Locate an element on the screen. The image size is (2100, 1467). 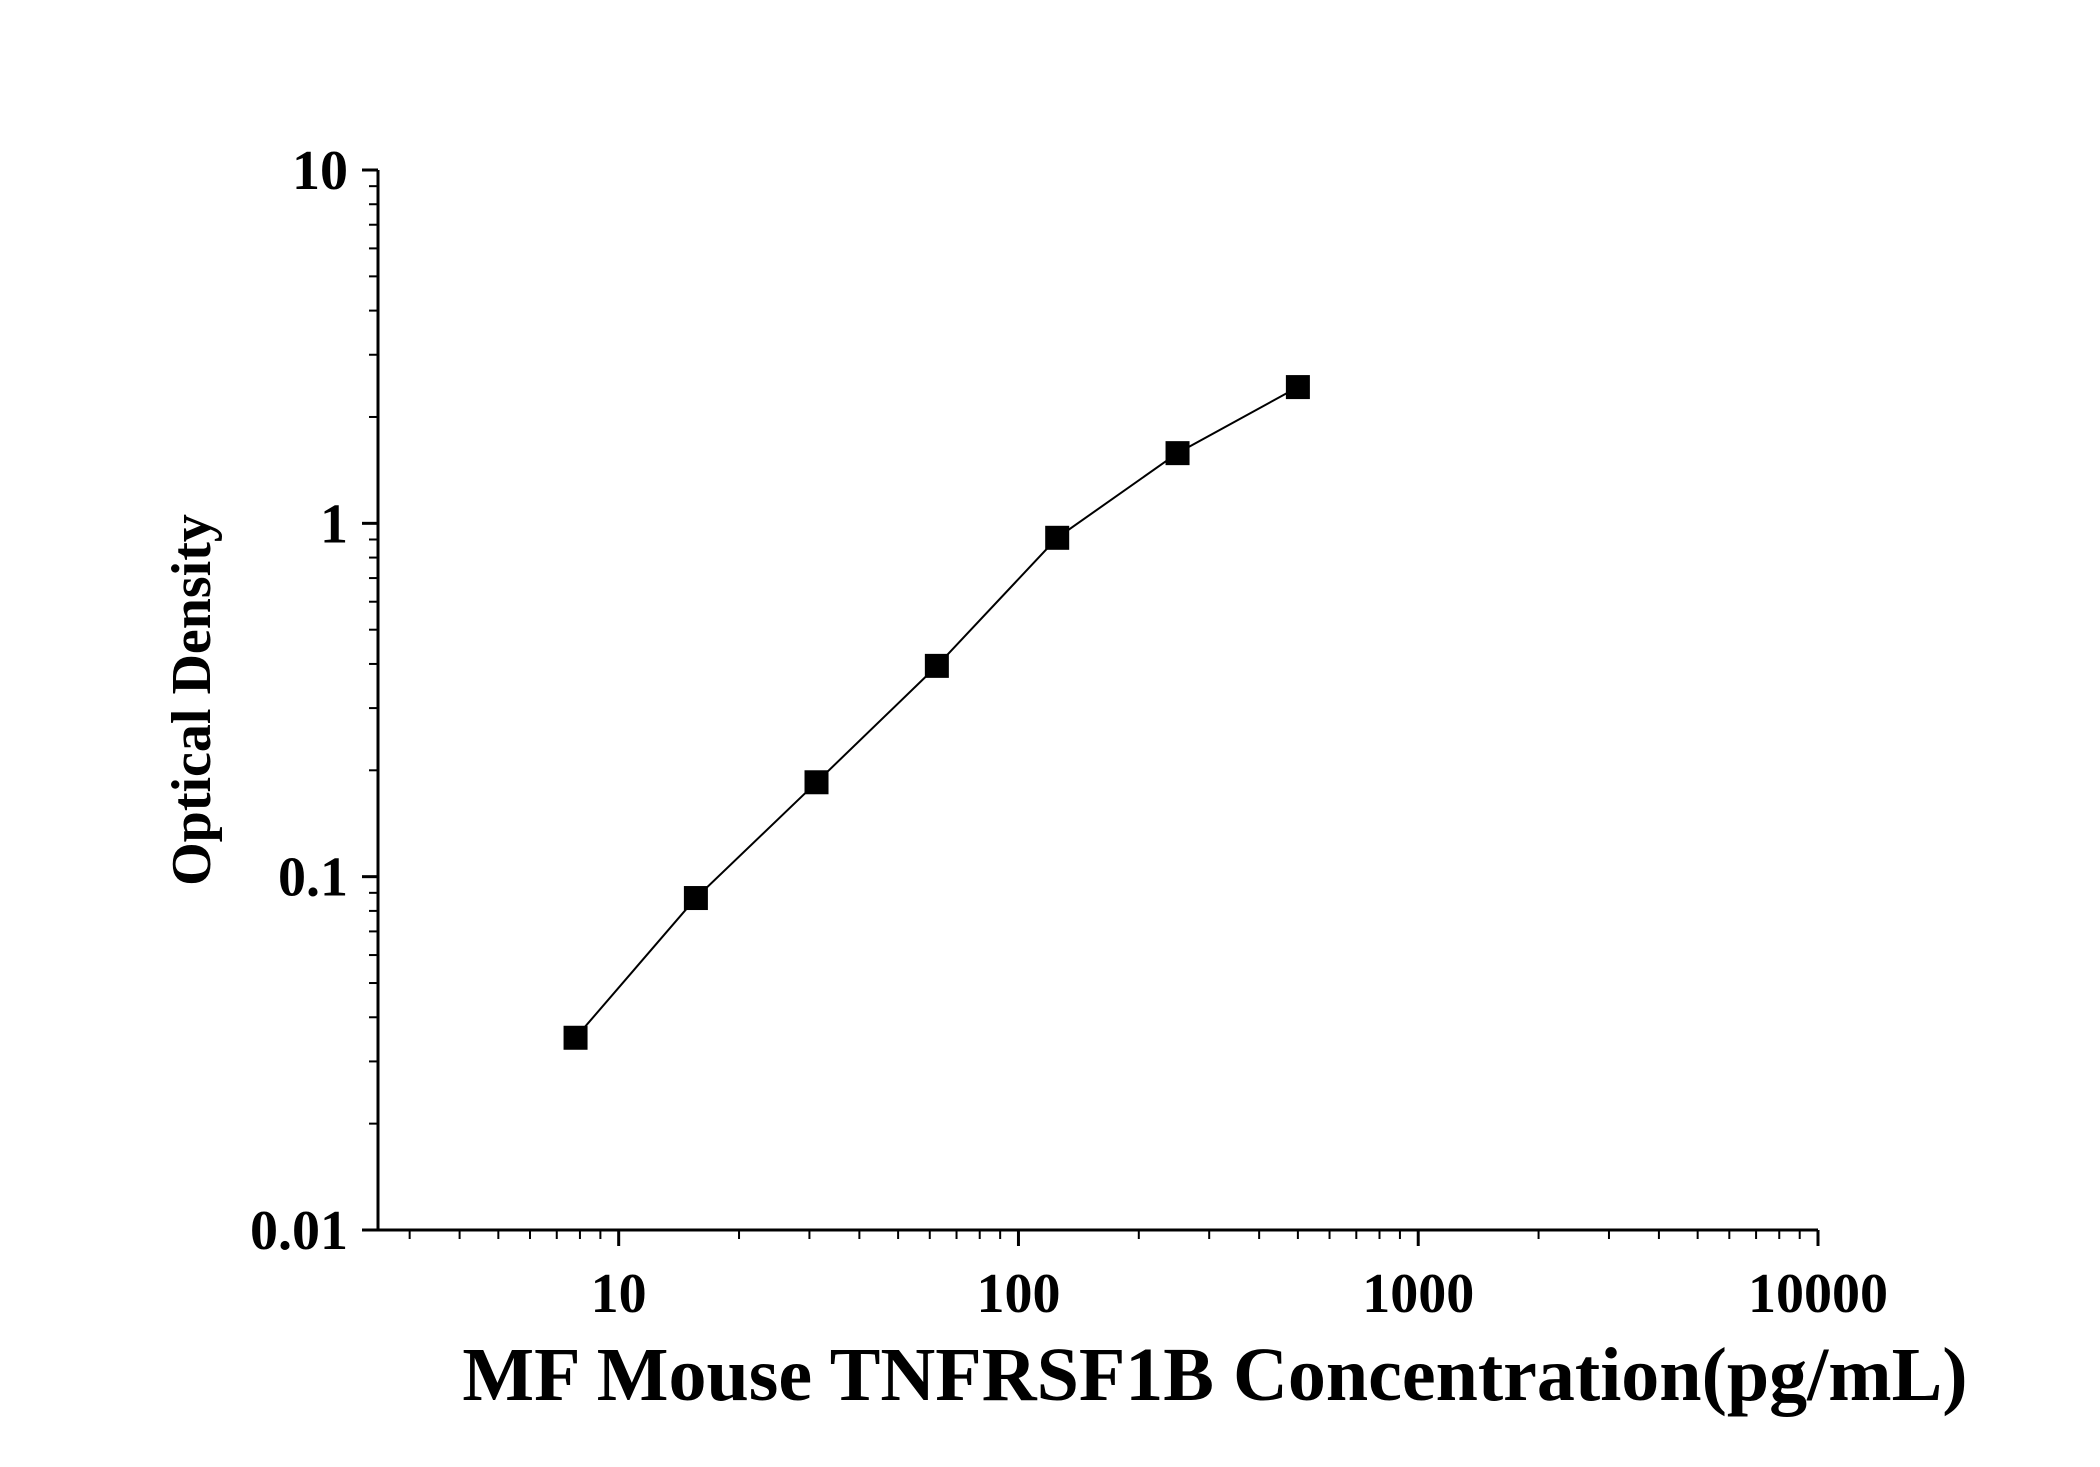
y-tick-label: 0.01 is located at coordinates (299, 1231).